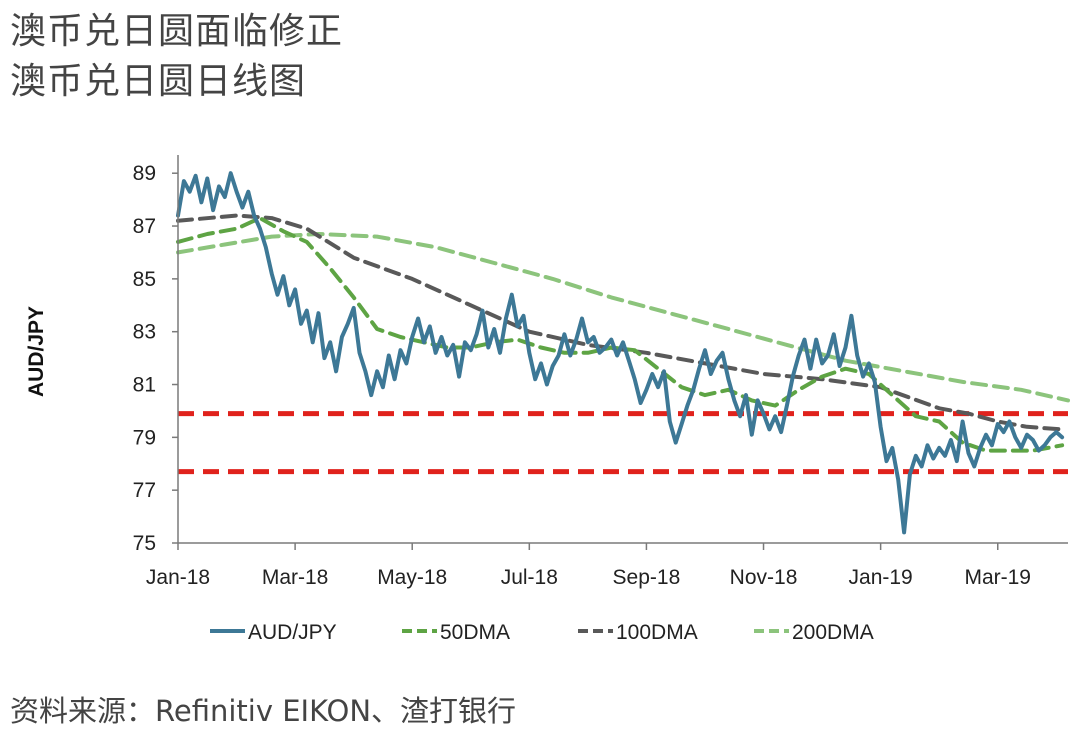 Image resolution: width=1080 pixels, height=742 pixels. Describe the element at coordinates (542, 632) in the screenshot. I see `legend: AUD/JPY 50DMA 100DMA 200DMA` at that location.